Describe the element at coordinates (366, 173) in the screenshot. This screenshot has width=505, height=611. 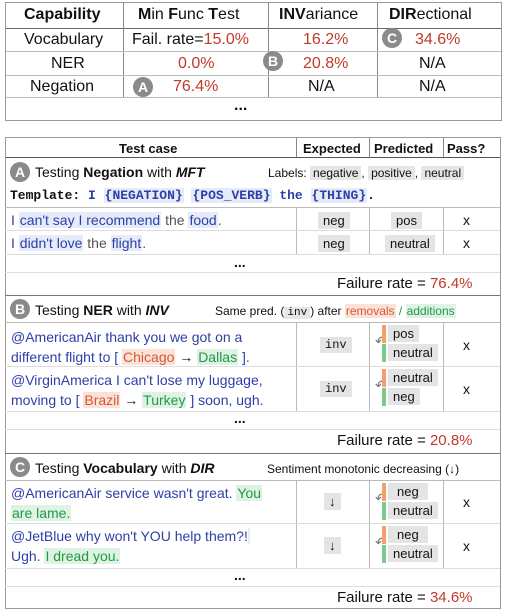
I see `section-a-labels: Labels: negative, positive, neutral` at that location.